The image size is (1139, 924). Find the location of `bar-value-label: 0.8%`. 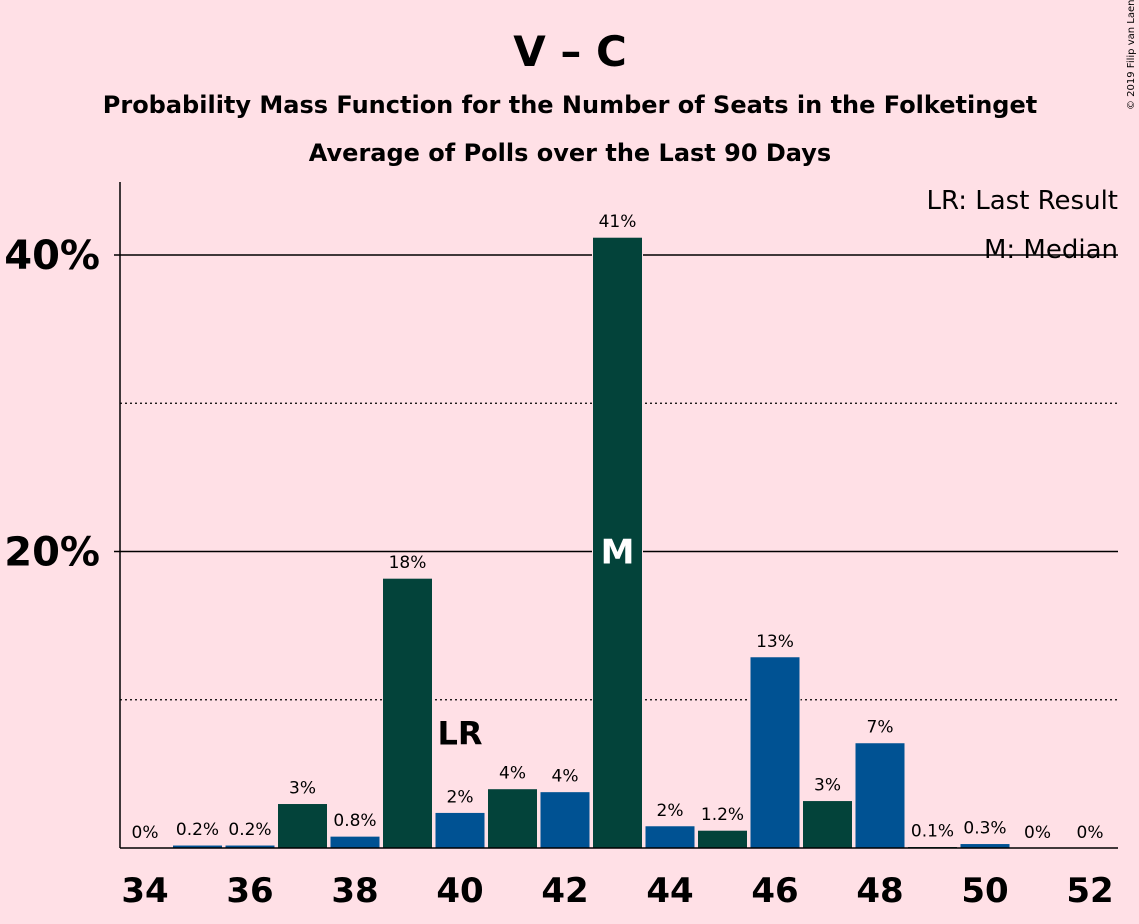

bar-value-label: 0.8% is located at coordinates (354, 821).